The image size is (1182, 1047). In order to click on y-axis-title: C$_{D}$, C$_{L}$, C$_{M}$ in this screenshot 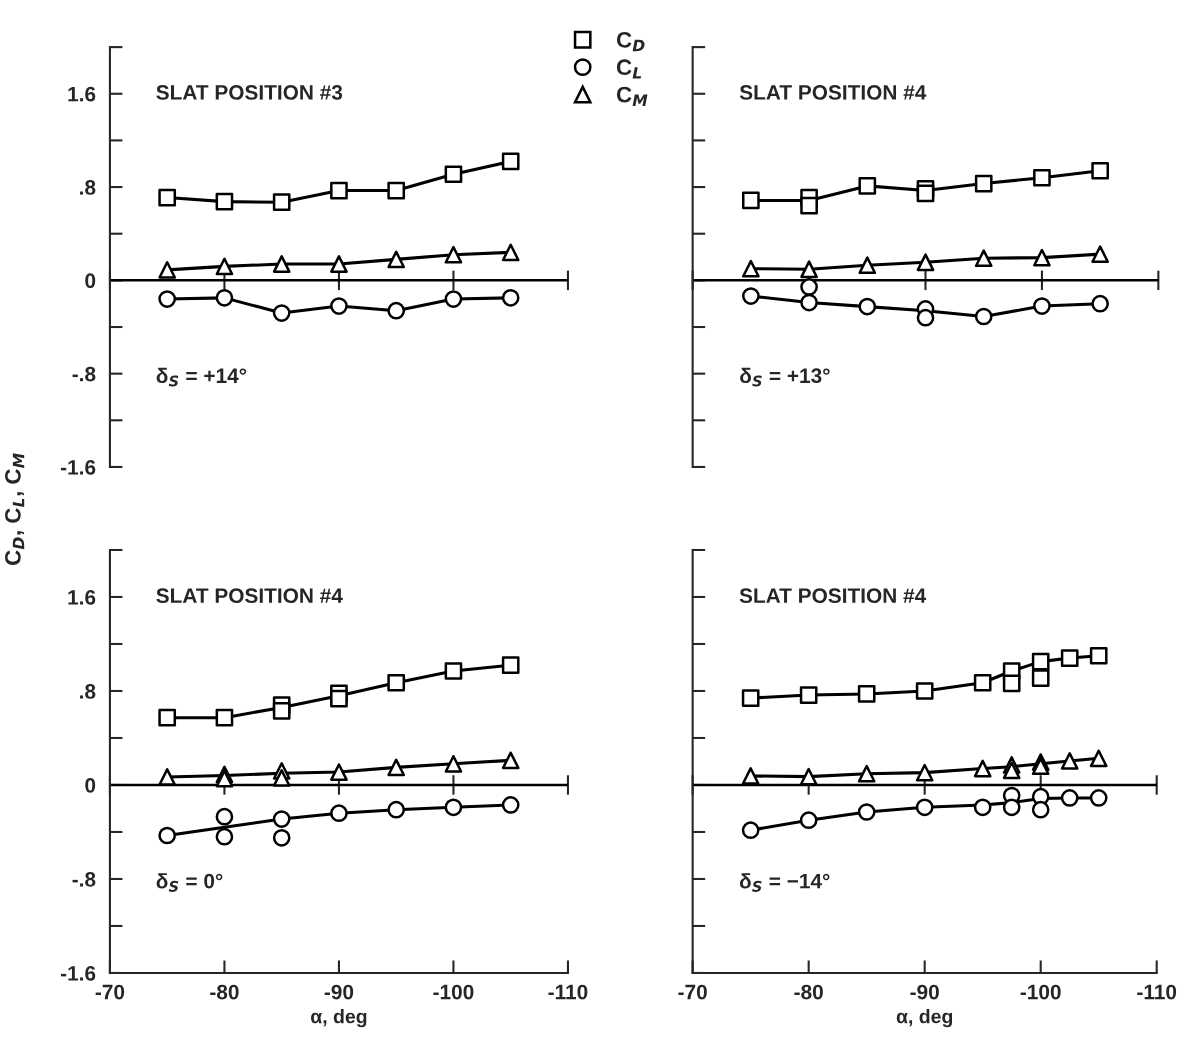, I will do `click(15, 509)`.